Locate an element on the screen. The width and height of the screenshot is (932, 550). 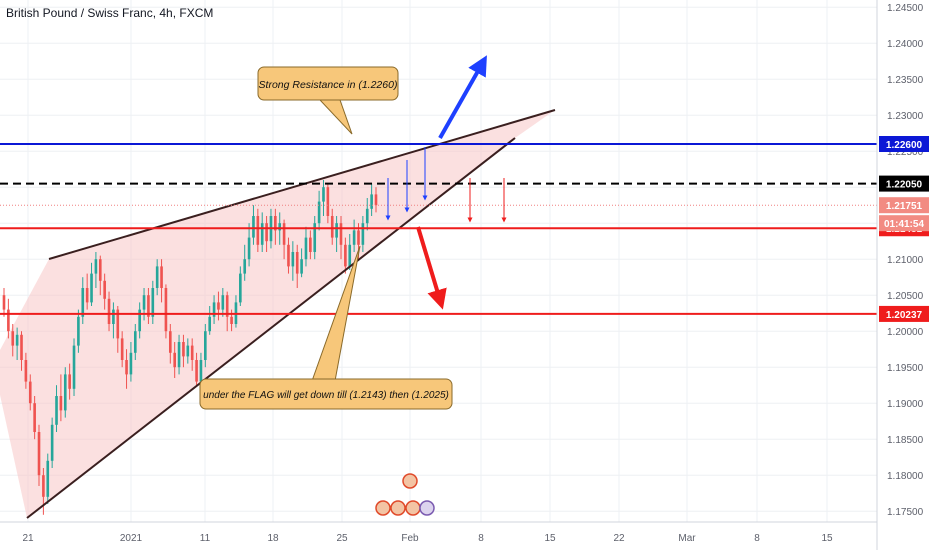
resistance-callout: Strong Resistance in (1.2260) is located at coordinates (328, 100).